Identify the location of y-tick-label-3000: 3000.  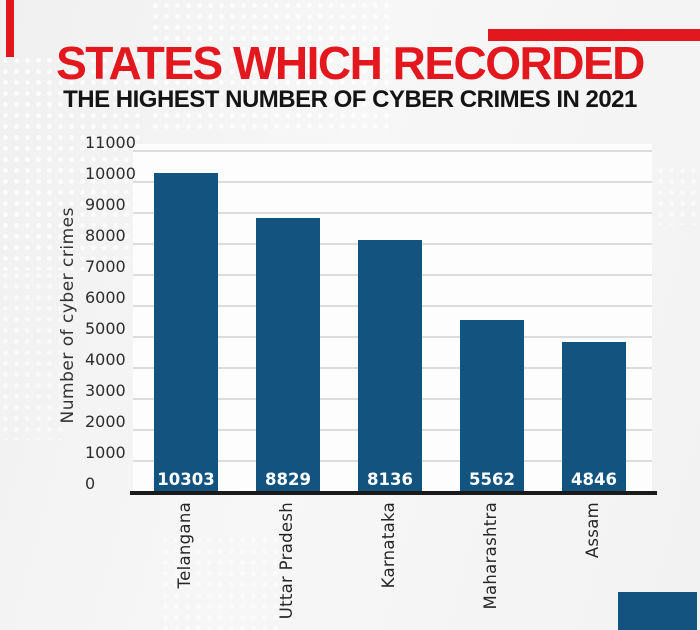
(105, 390).